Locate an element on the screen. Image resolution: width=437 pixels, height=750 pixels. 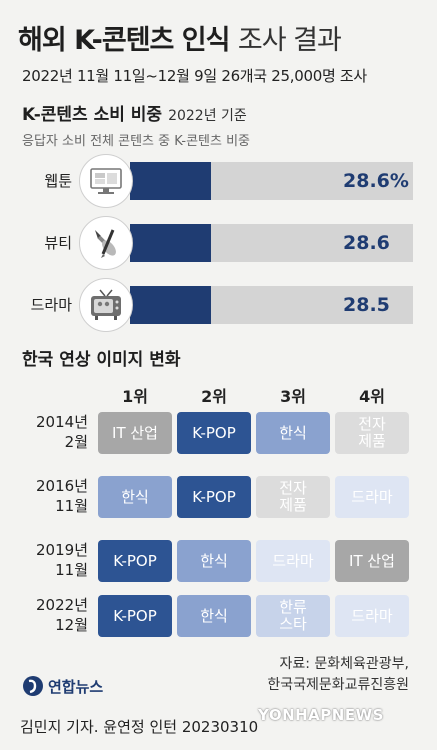
rank-header: 1위 is located at coordinates (135, 396).